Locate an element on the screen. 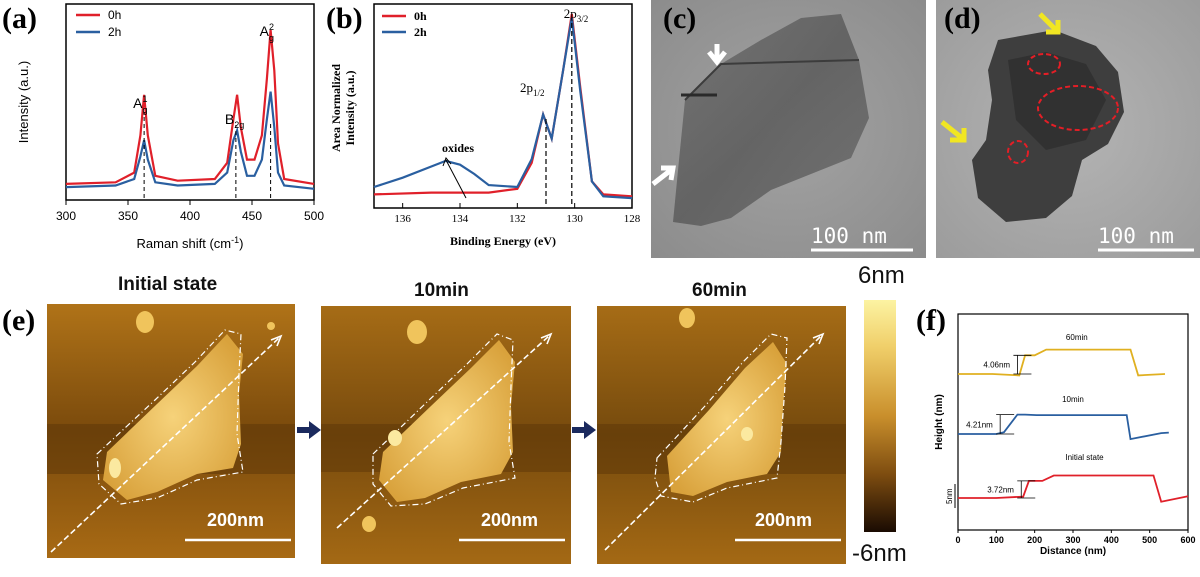 This screenshot has height=577, width=1200. afm-60min-profile-line is located at coordinates (713, 443).